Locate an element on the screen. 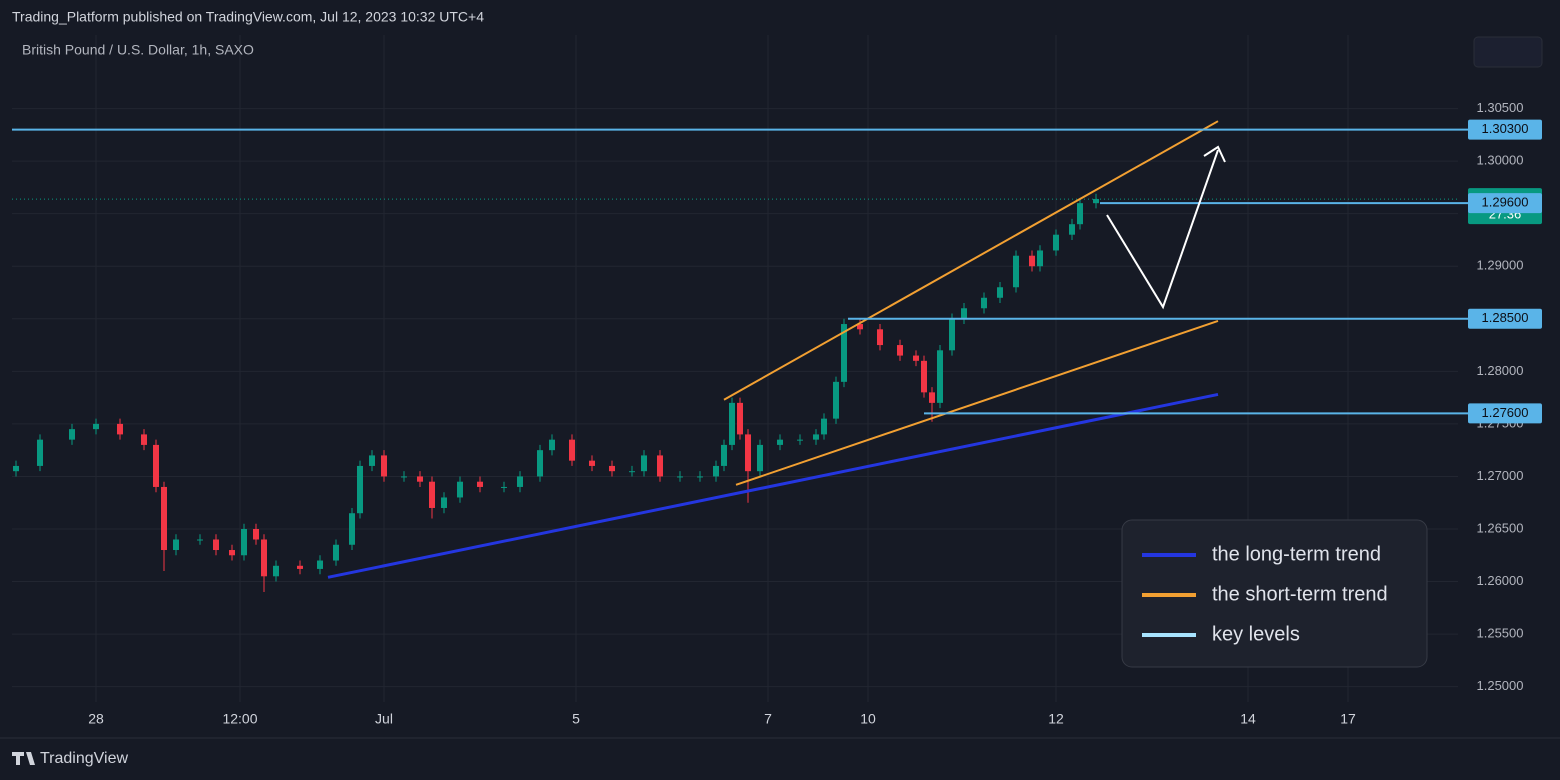 The image size is (1560, 780). level-label: 1.28500 is located at coordinates (1505, 317).